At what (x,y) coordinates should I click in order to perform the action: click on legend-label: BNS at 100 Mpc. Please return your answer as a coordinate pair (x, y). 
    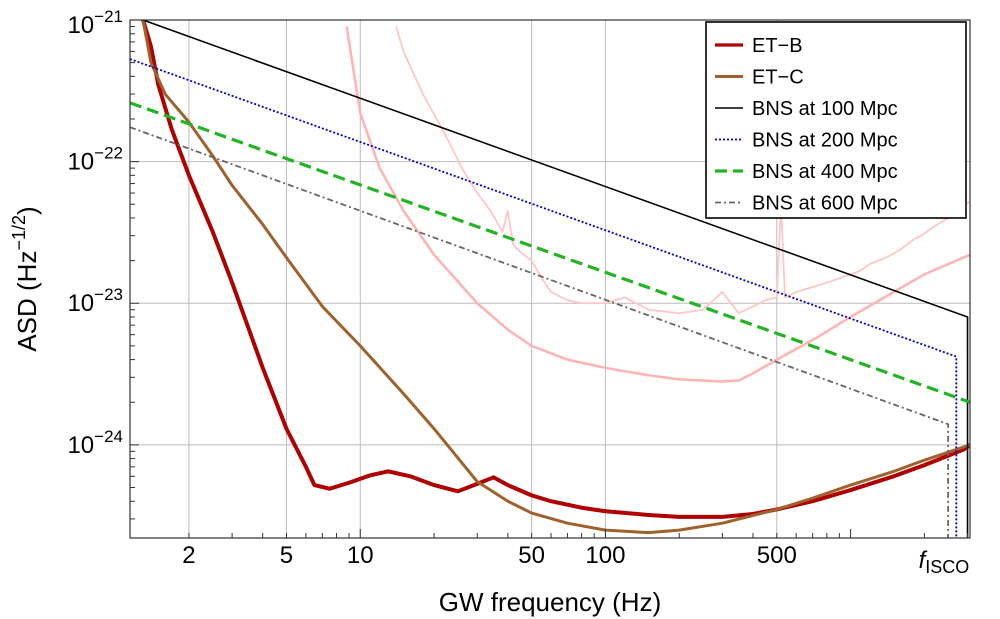
    Looking at the image, I should click on (825, 109).